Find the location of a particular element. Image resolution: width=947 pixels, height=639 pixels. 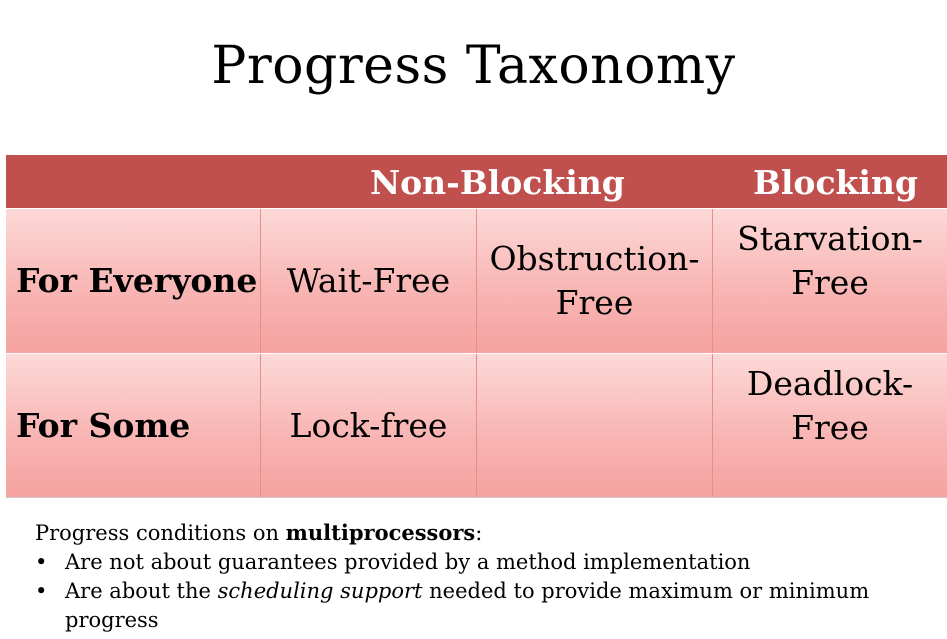

header-blocking: Blocking is located at coordinates (835, 182).